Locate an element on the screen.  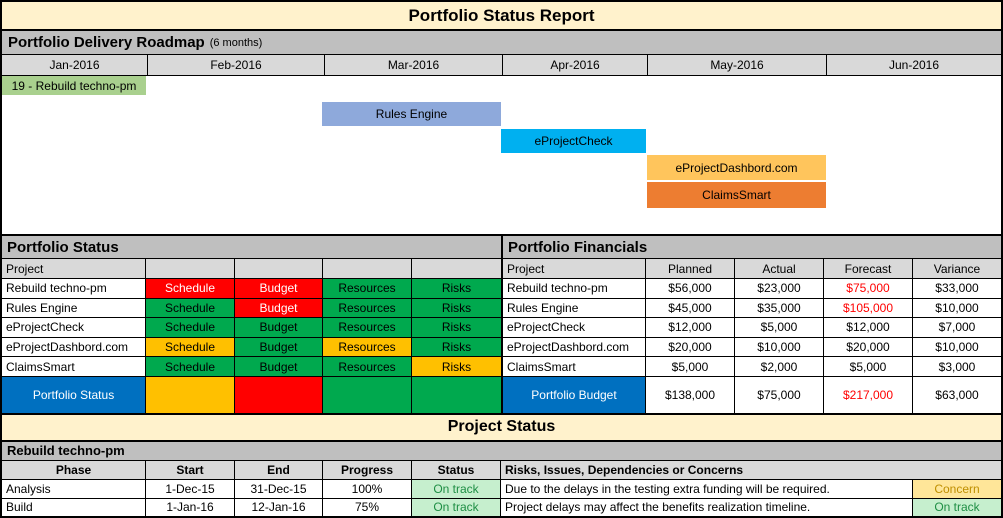
actual-value: $23,000 is located at coordinates (779, 289).